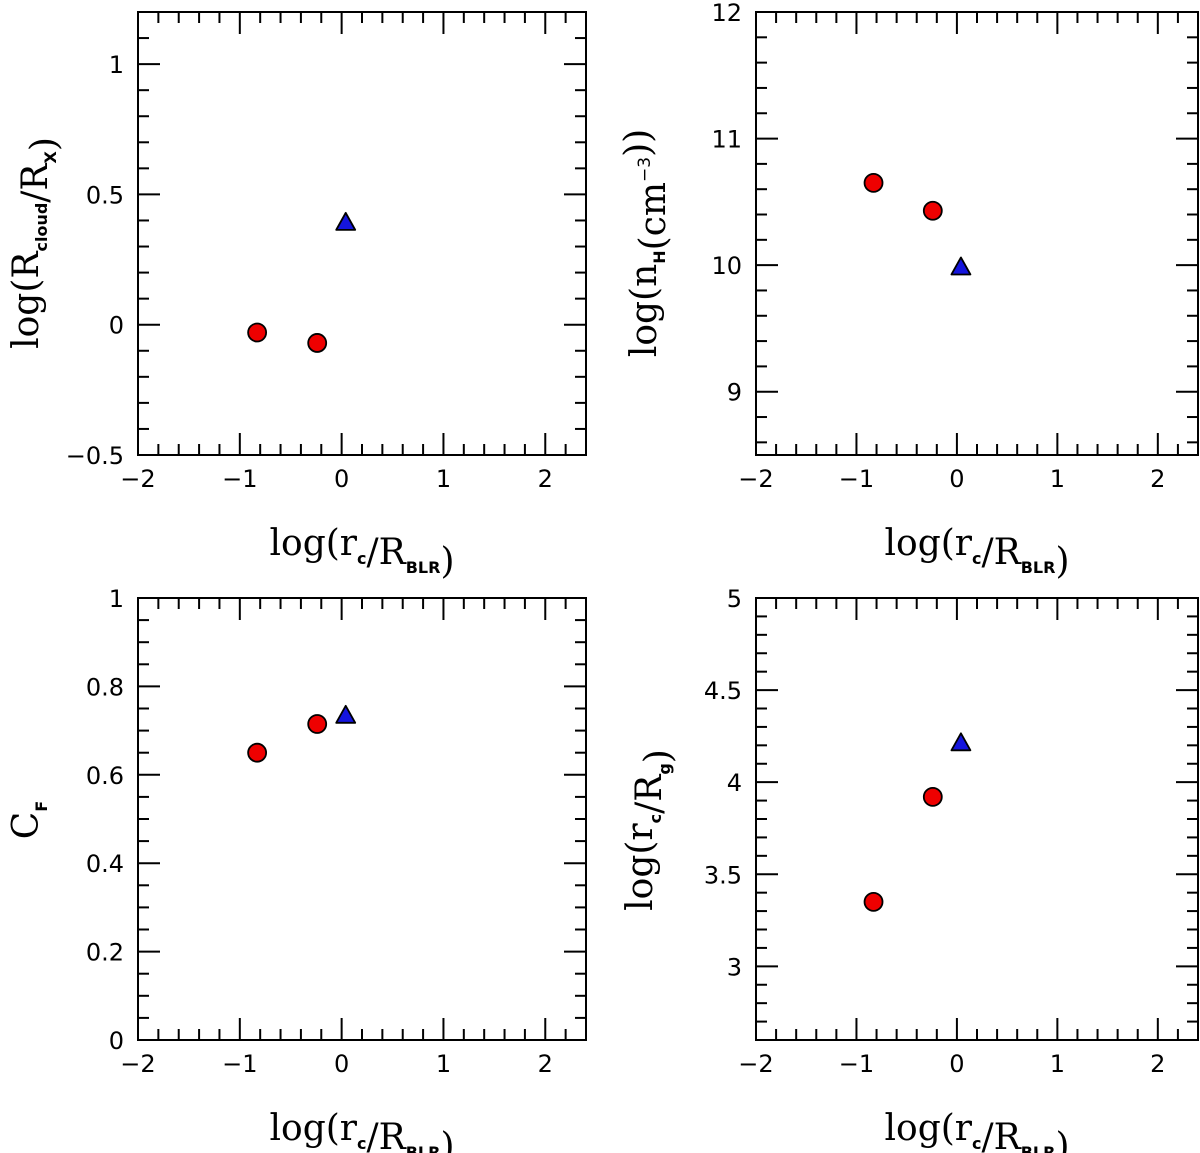  Describe the element at coordinates (734, 599) in the screenshot. I see `y-tick-label: 5` at that location.